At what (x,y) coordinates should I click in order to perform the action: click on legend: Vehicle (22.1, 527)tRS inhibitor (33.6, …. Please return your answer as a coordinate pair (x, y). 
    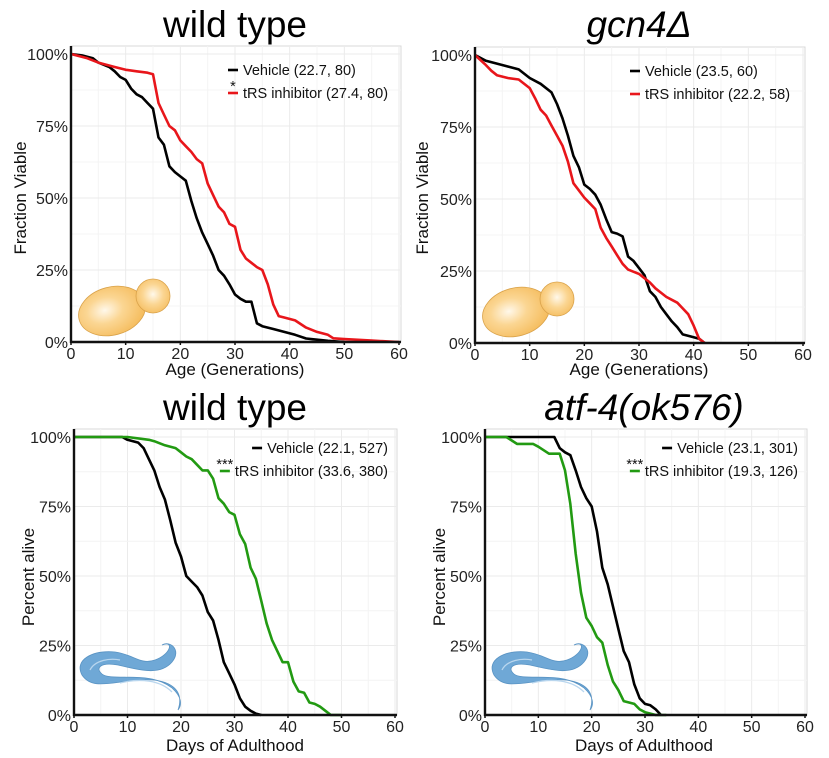
    Looking at the image, I should click on (302, 460).